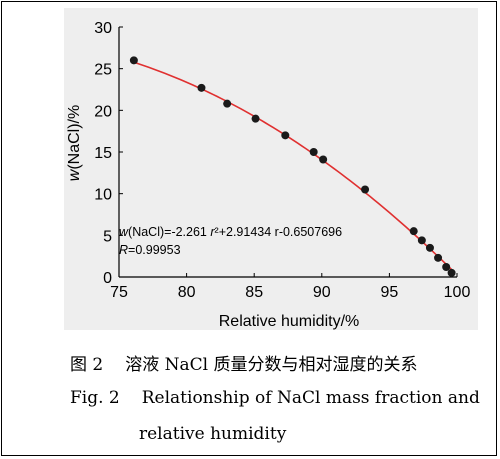 The image size is (500, 459). I want to click on x-axis-label: Relative humidity/%, so click(289, 321).